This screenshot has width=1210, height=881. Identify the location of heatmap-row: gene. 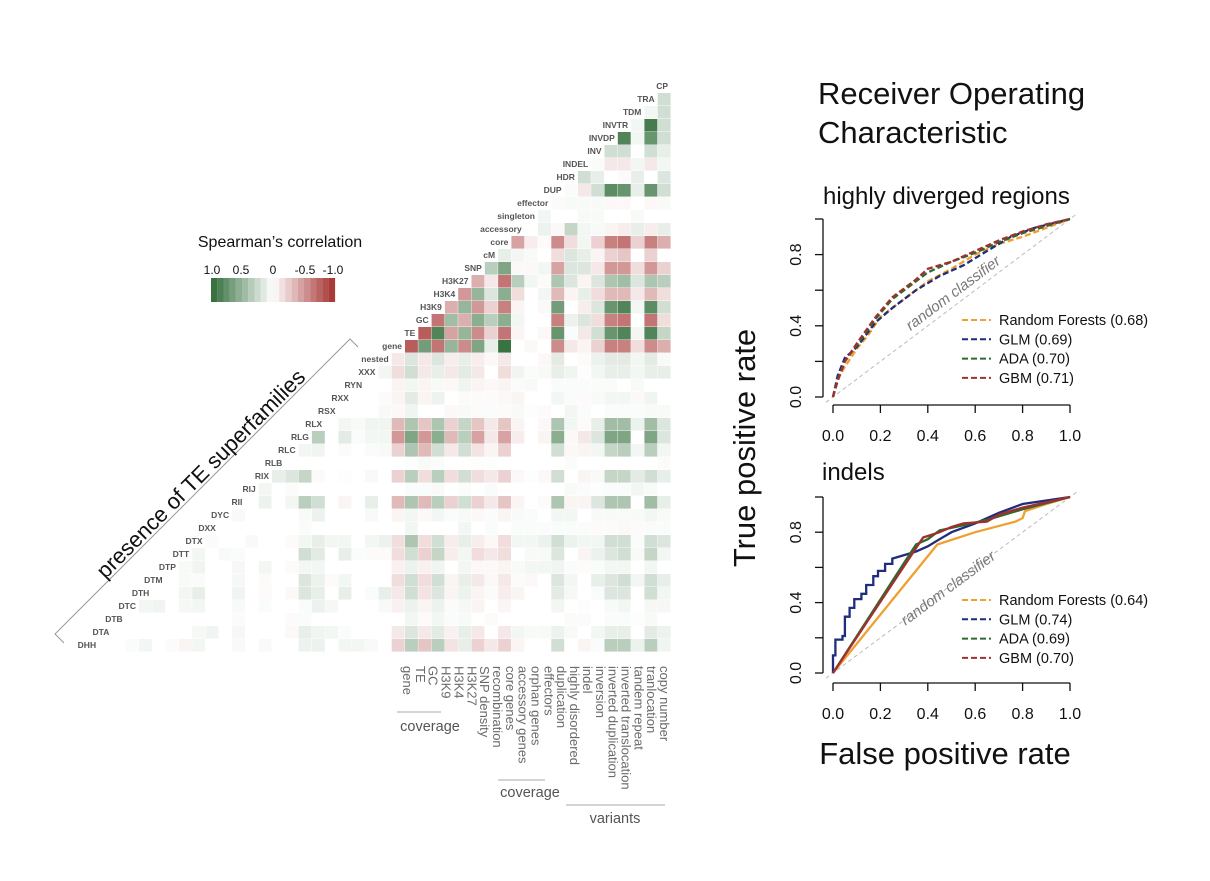
(526, 346).